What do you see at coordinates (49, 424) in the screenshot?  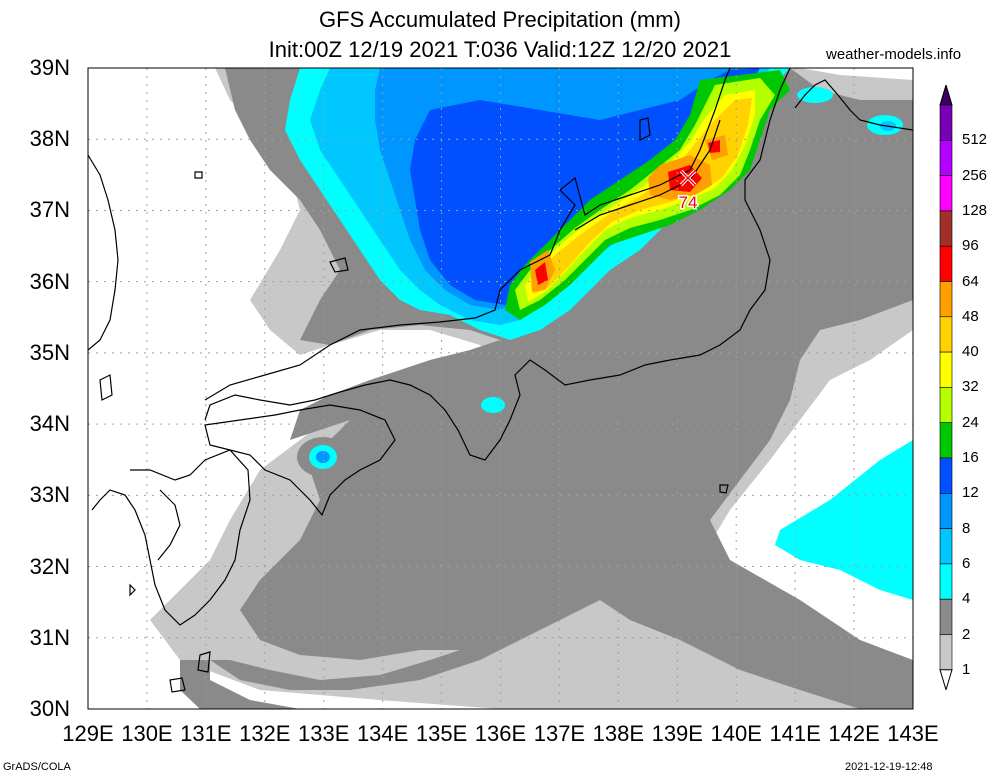 I see `lat-label: 34N` at bounding box center [49, 424].